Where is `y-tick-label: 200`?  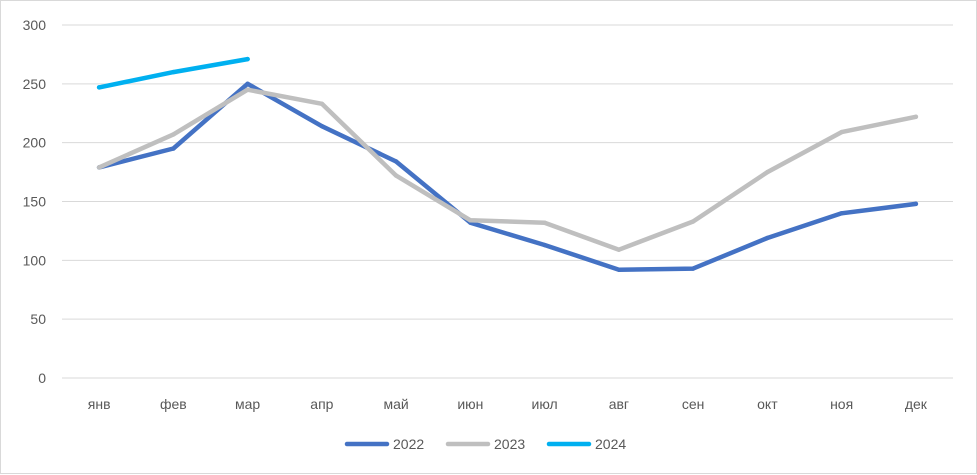
y-tick-label: 200 is located at coordinates (35, 143).